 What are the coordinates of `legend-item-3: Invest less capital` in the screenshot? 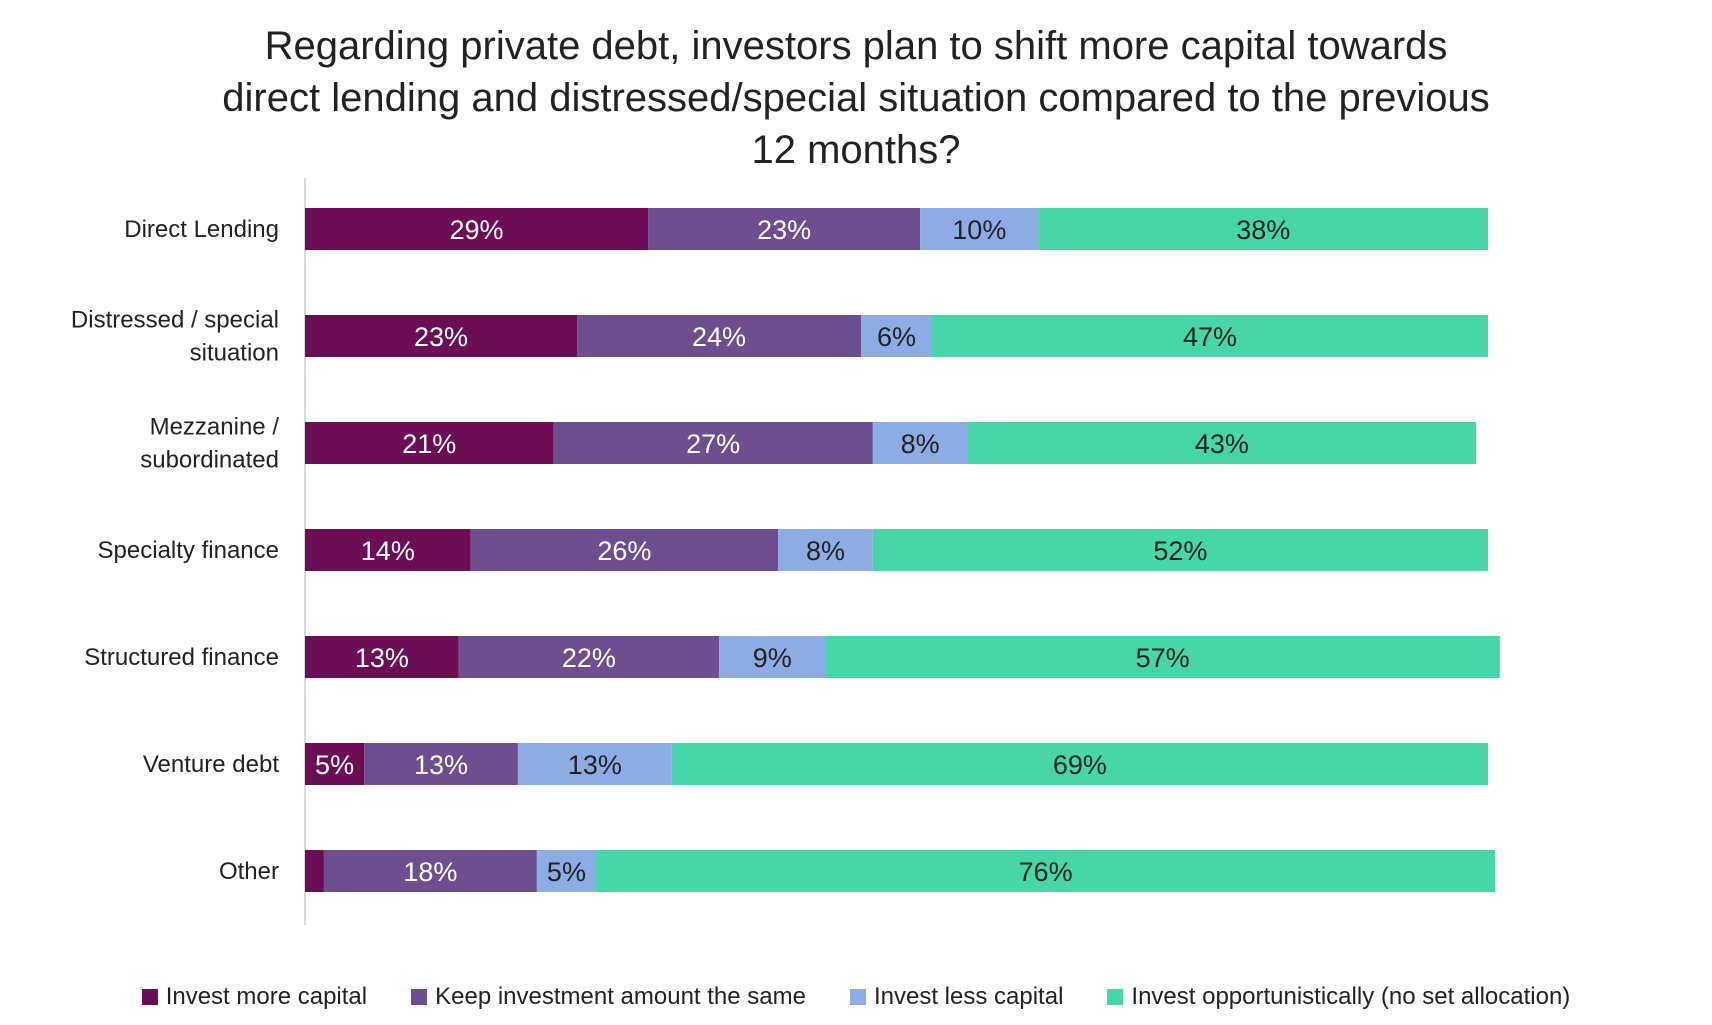 It's located at (956, 997).